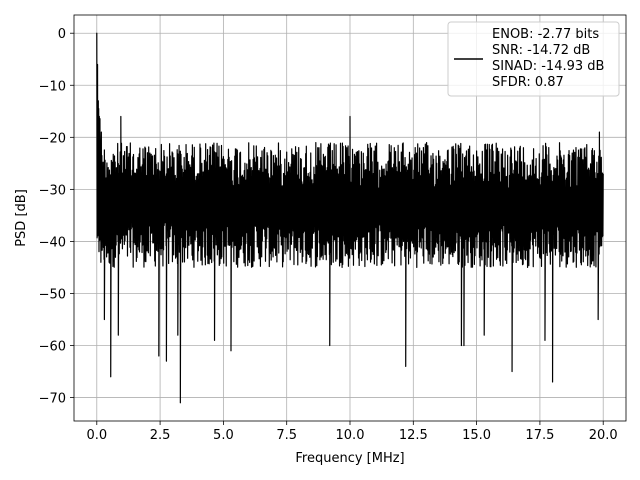 This screenshot has height=480, width=640. I want to click on y-tick-label: −40, so click(52, 242).